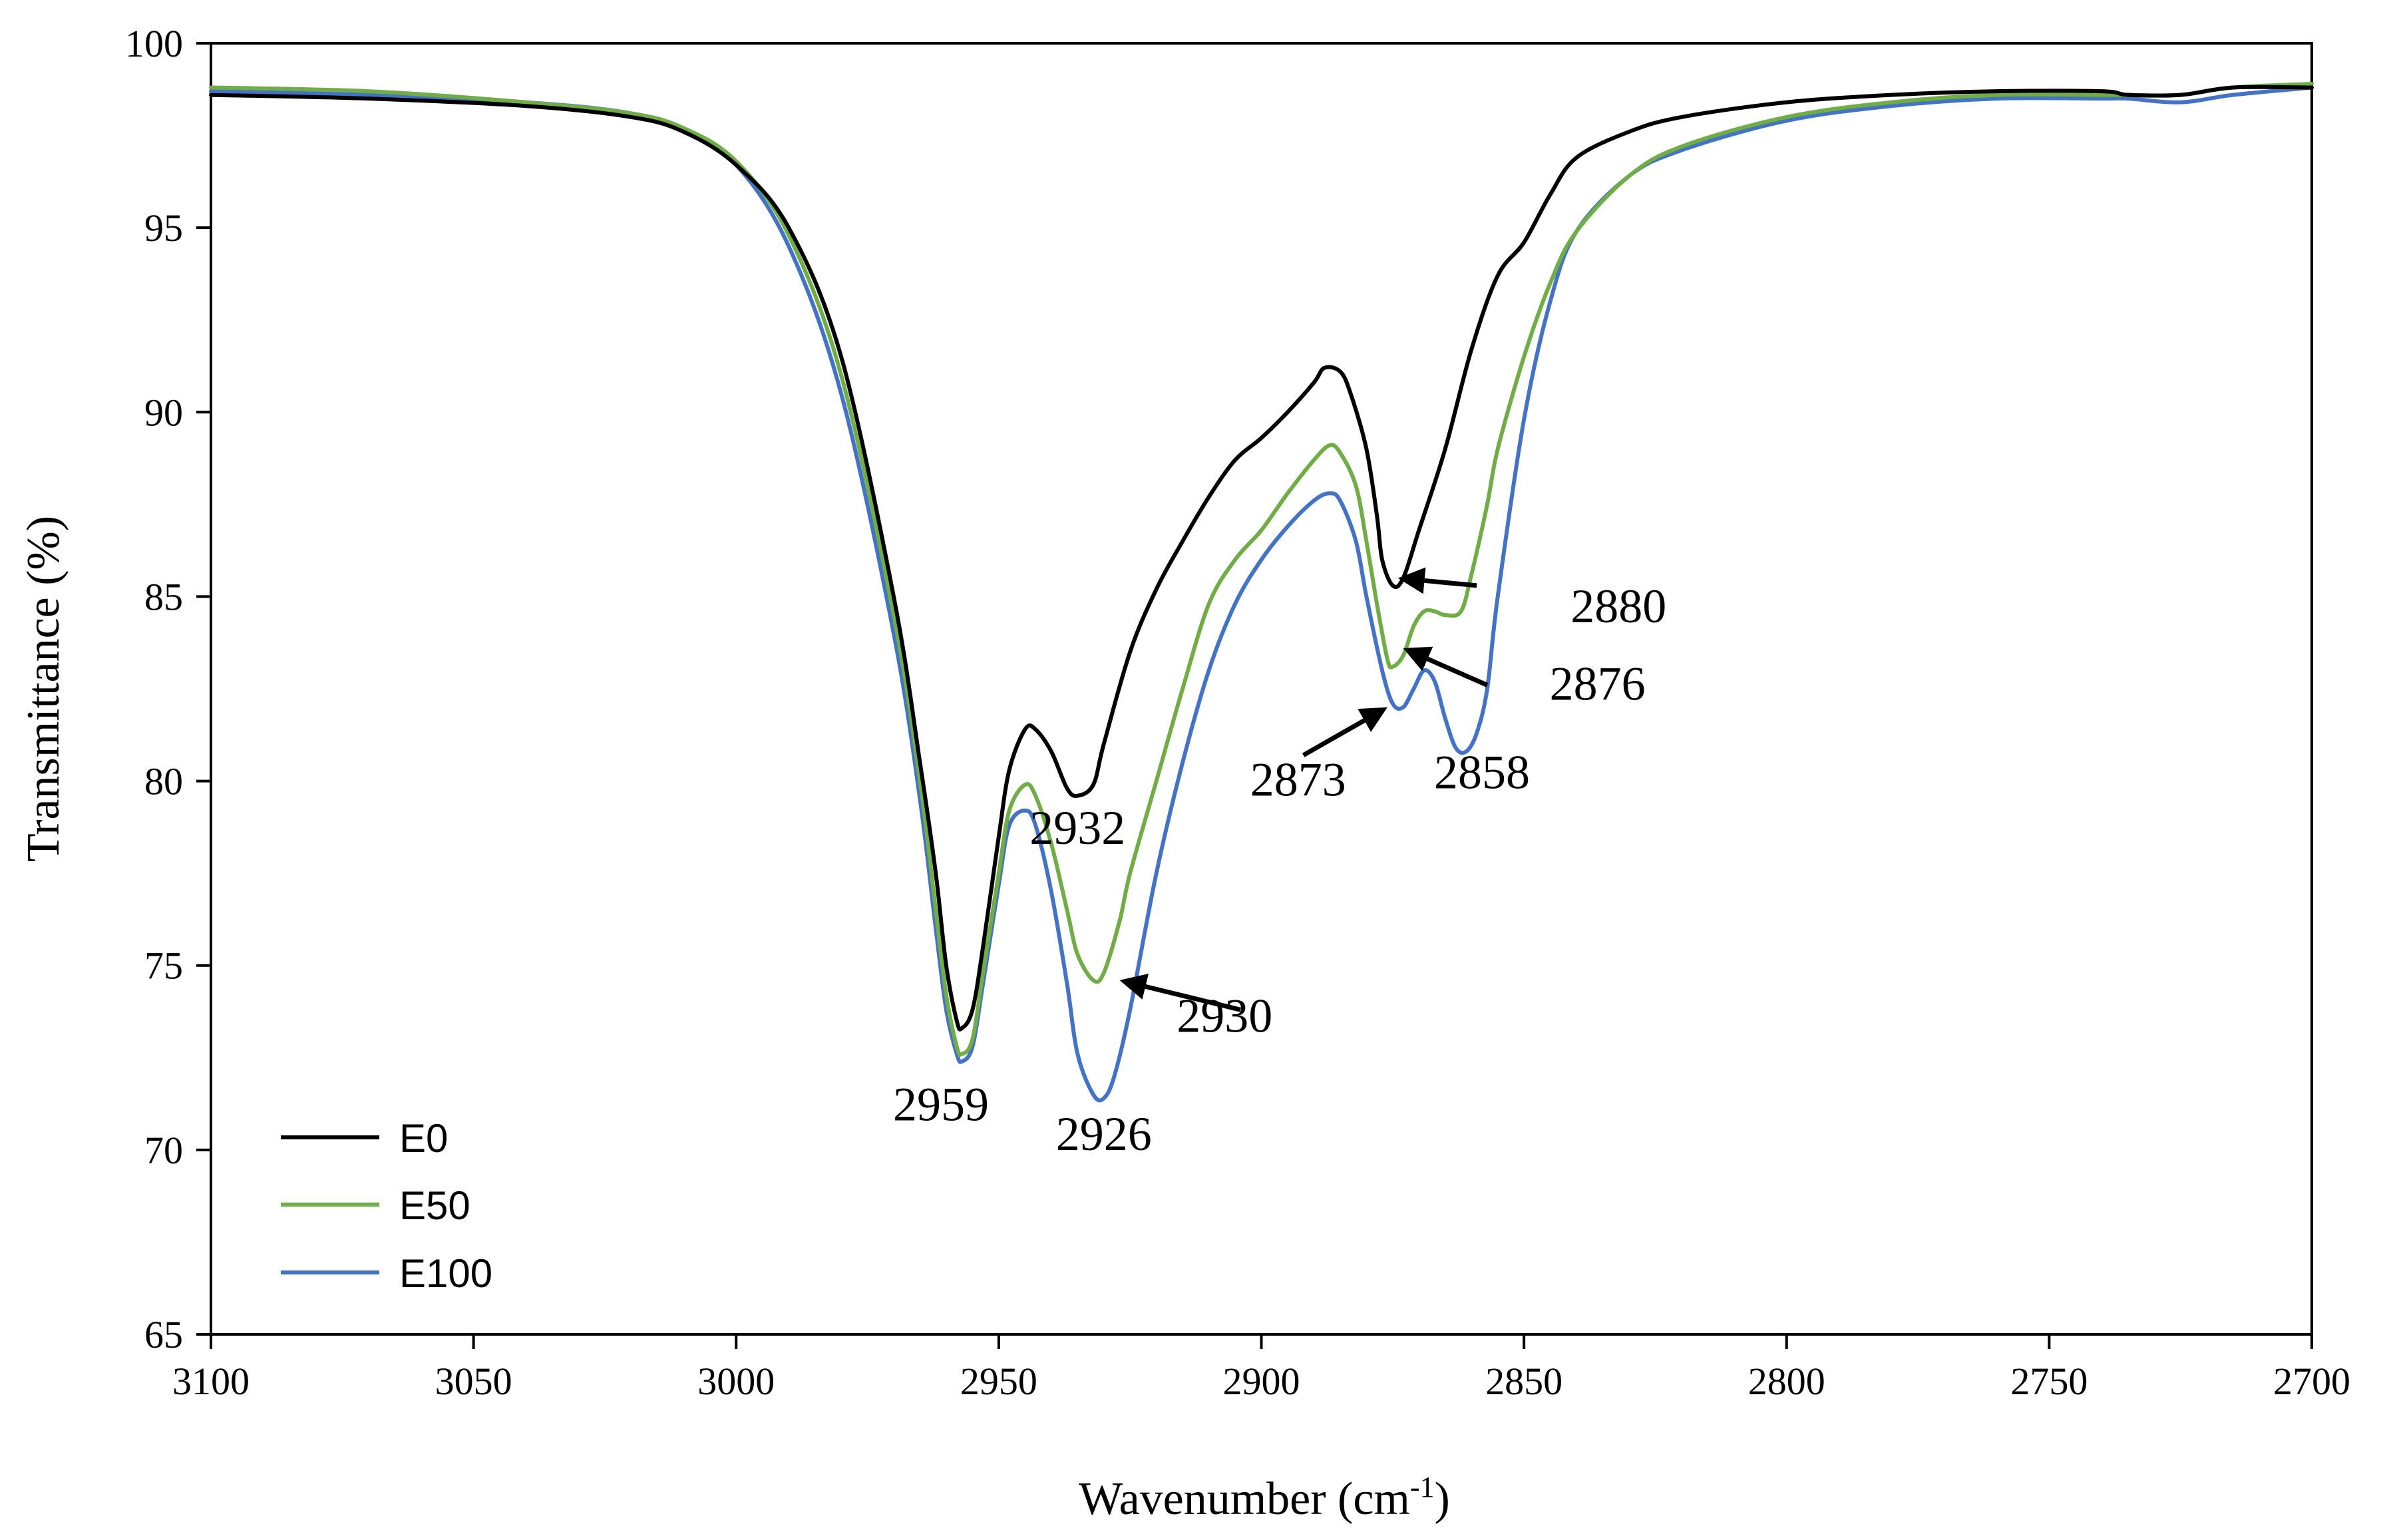 Image resolution: width=2381 pixels, height=1540 pixels. I want to click on y-tick-label: 70, so click(163, 1150).